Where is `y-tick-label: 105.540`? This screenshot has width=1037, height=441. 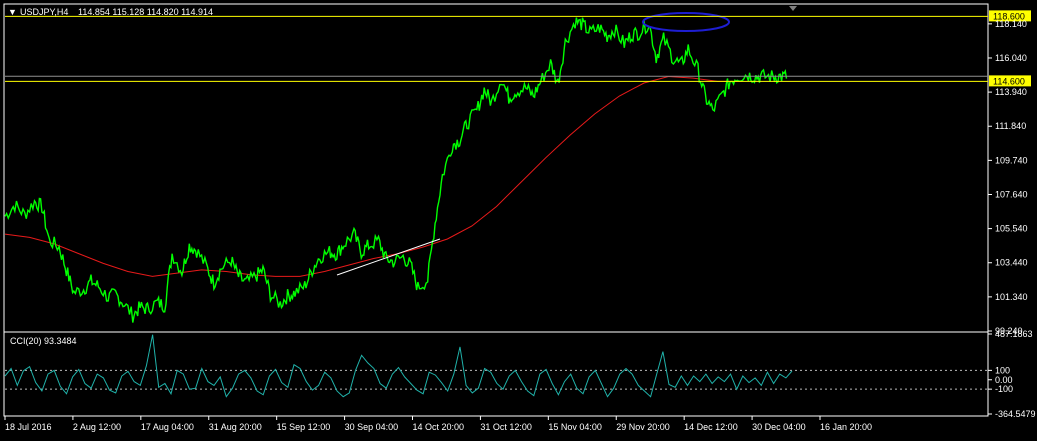
y-tick-label: 105.540 is located at coordinates (1011, 229).